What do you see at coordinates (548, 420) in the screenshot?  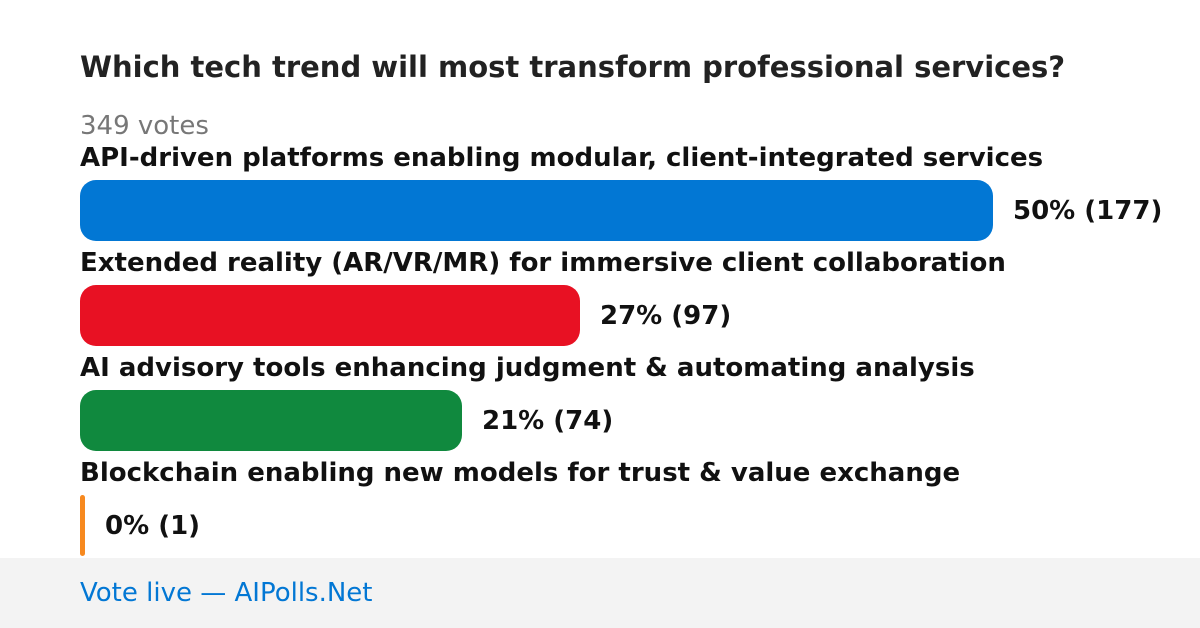 I see `result-value-label: 21% (74)` at bounding box center [548, 420].